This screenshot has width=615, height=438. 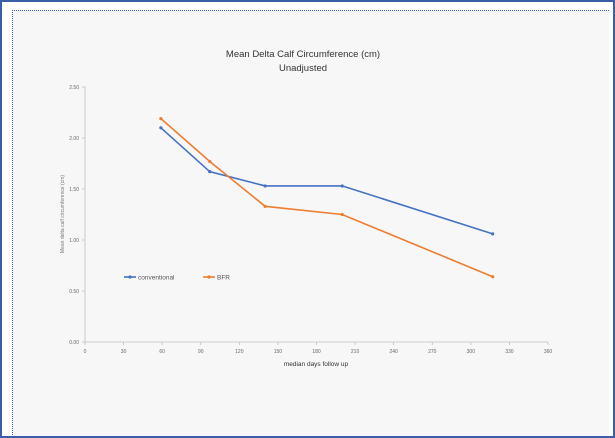 I want to click on chart-subtitle: Unadjusted, so click(x=303, y=68).